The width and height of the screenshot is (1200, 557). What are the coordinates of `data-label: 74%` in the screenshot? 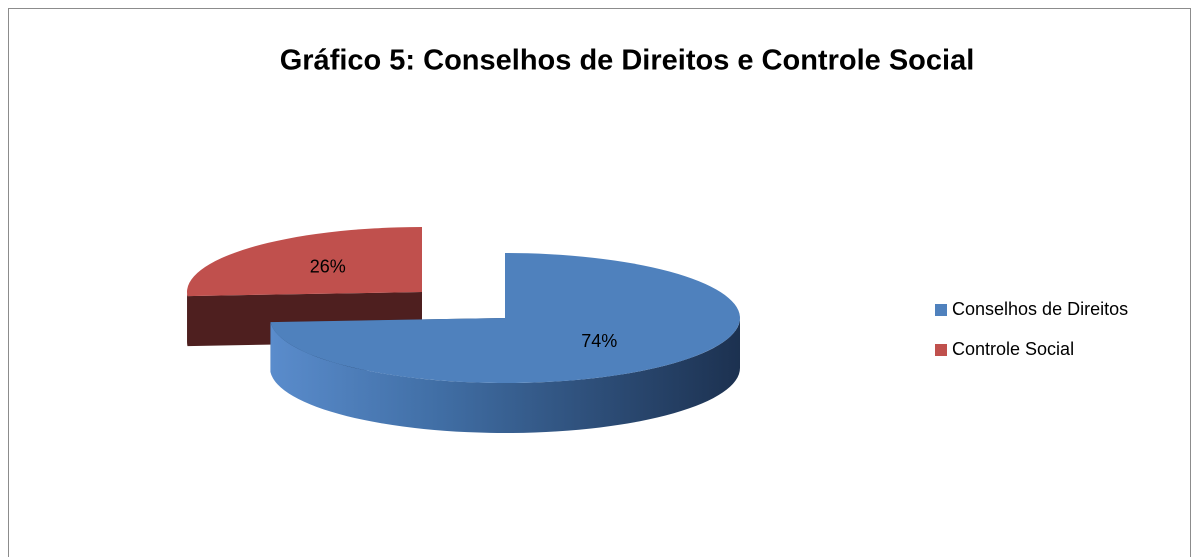 It's located at (599, 341).